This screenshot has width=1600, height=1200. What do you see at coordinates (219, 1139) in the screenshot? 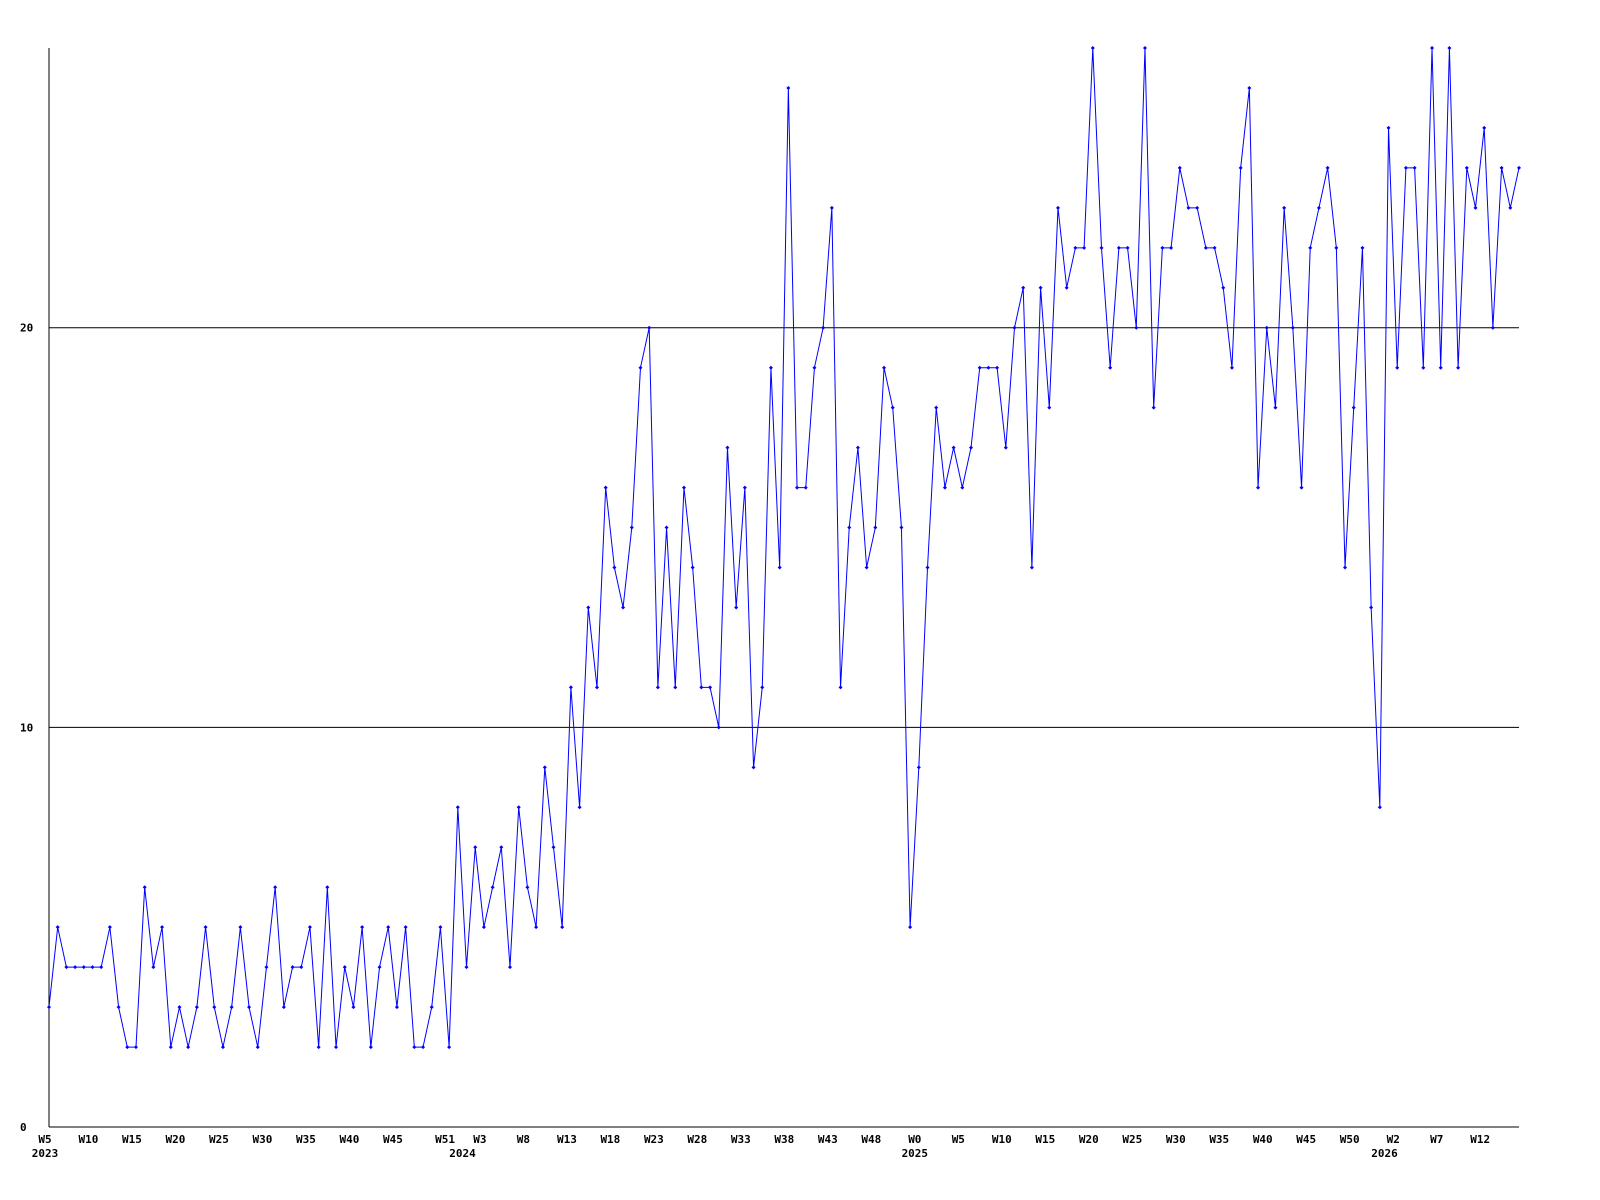
I see `x-tick-label: W25` at bounding box center [219, 1139].